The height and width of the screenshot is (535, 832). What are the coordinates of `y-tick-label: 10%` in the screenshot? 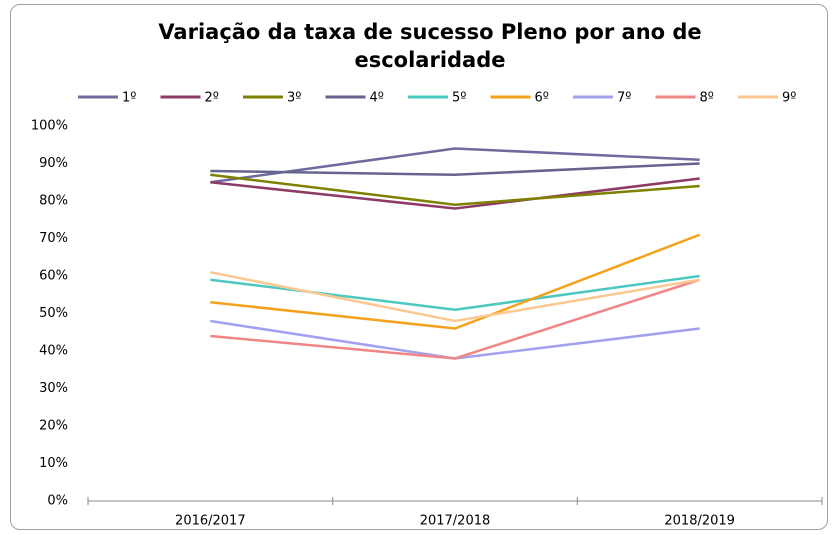 It's located at (53, 463).